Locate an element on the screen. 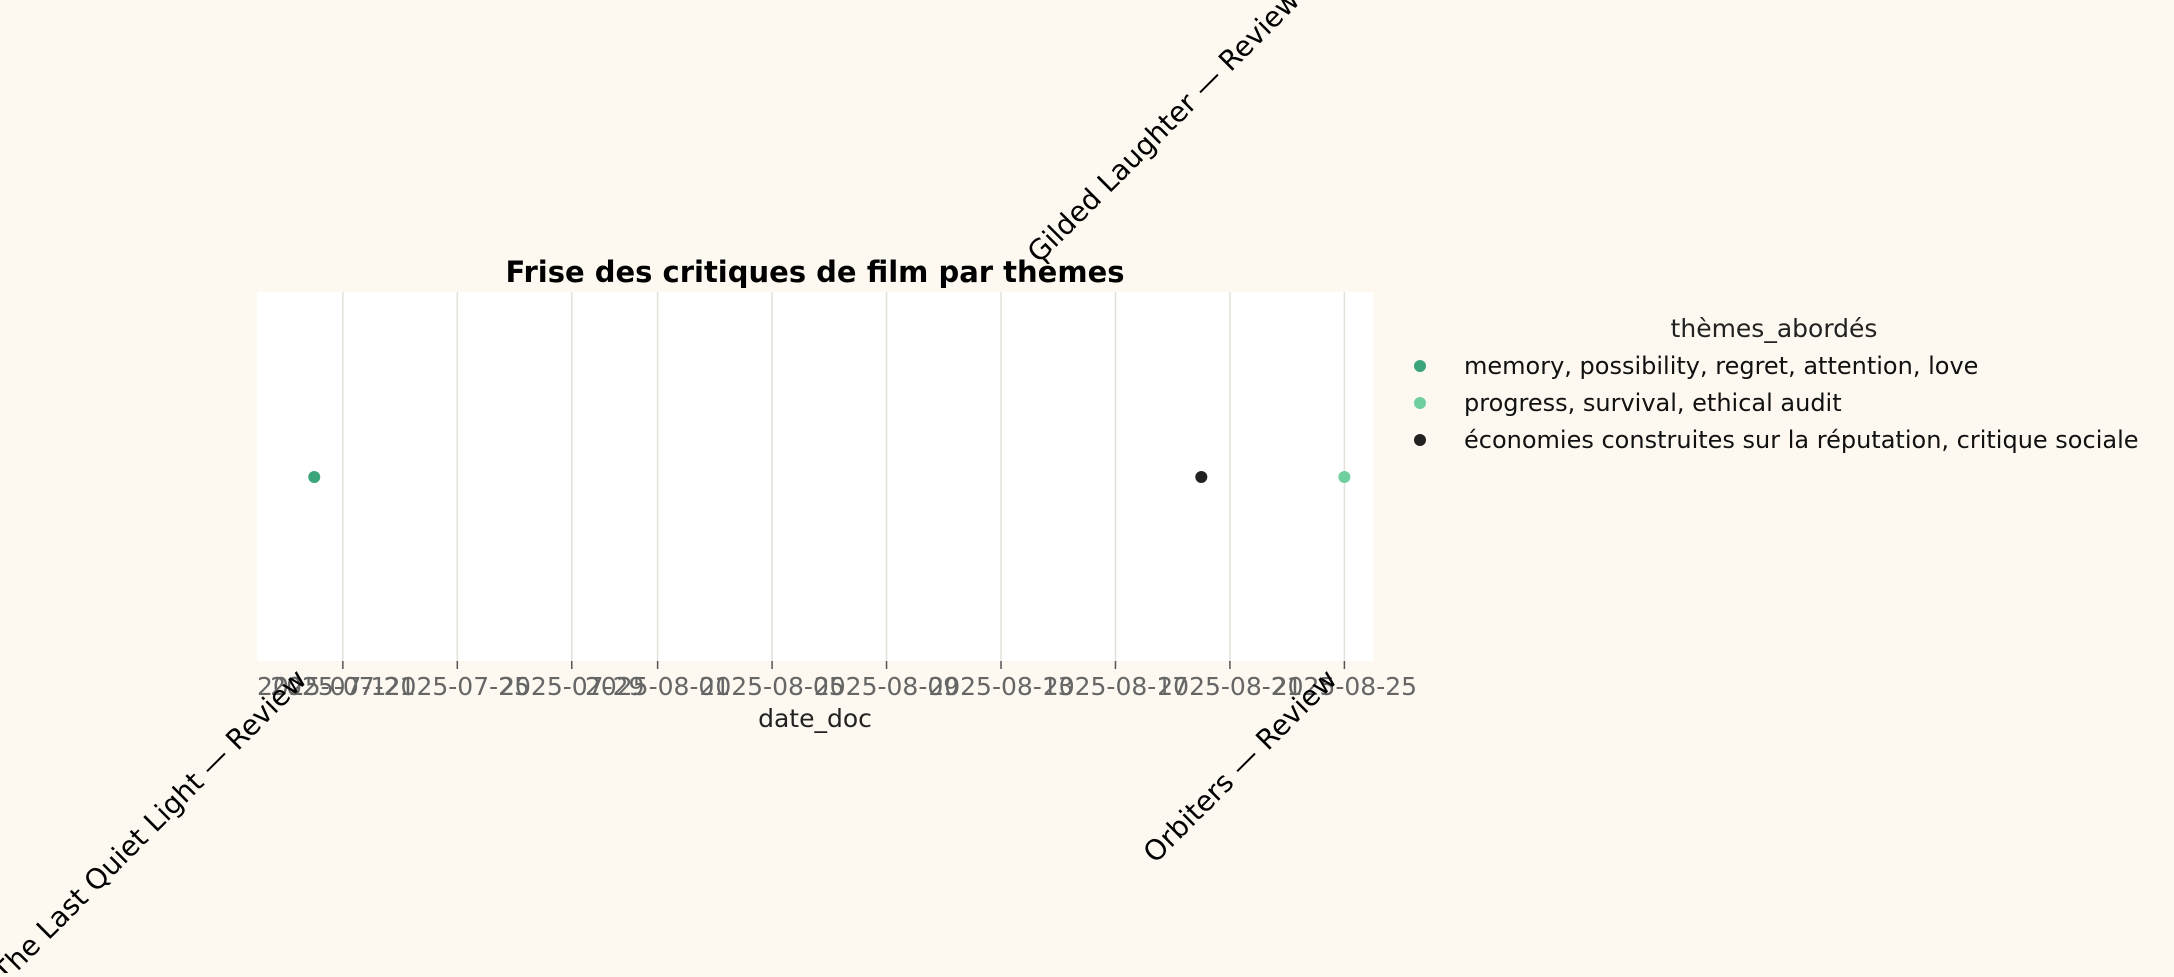  chart-title: Frise des critiques de film par thèmes is located at coordinates (815, 272).